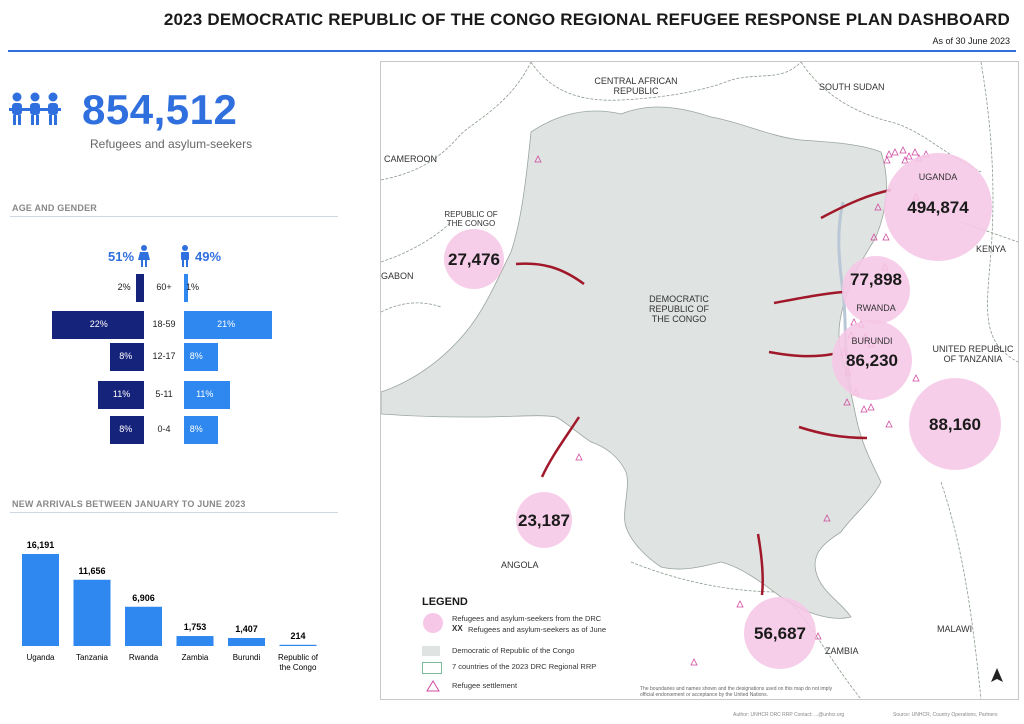 The width and height of the screenshot is (1024, 724). Describe the element at coordinates (955, 629) in the screenshot. I see `label-malawi: MALAWI` at that location.